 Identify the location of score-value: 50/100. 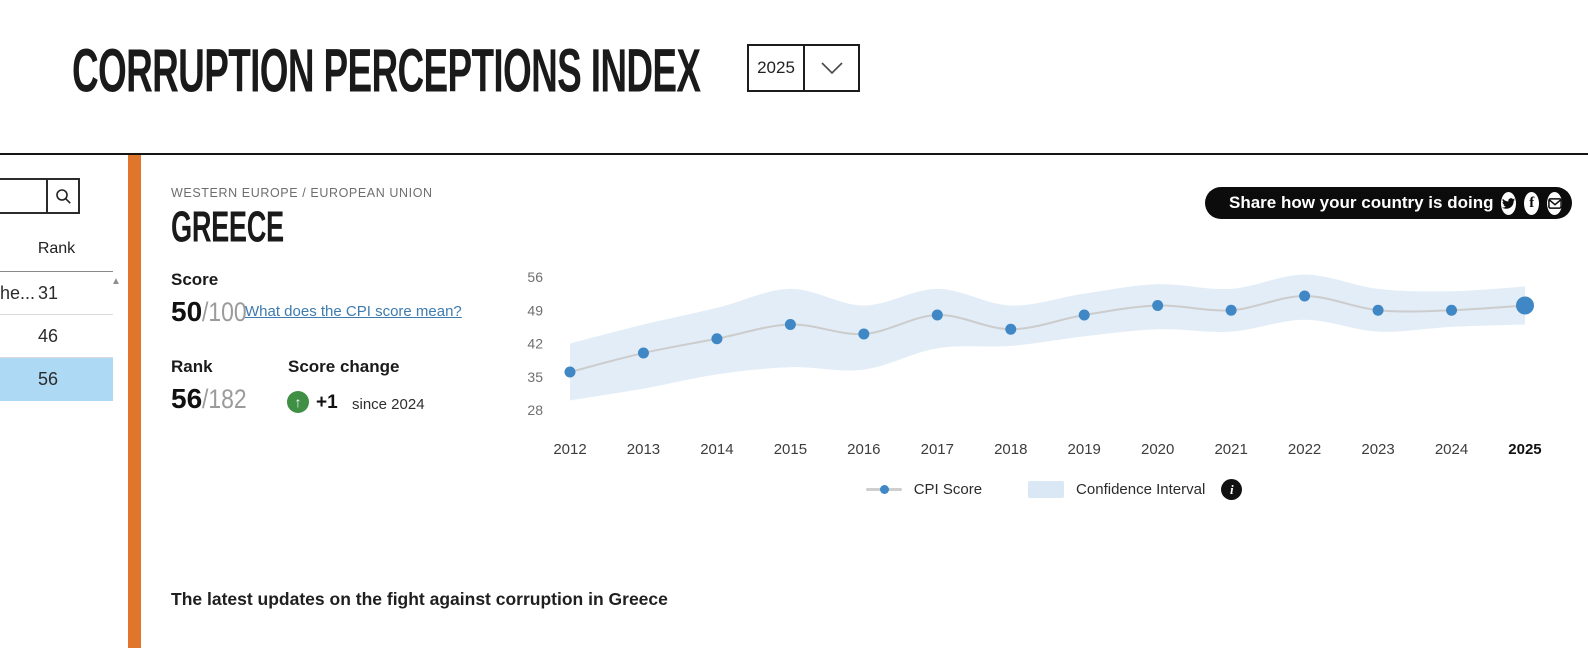
(213, 312).